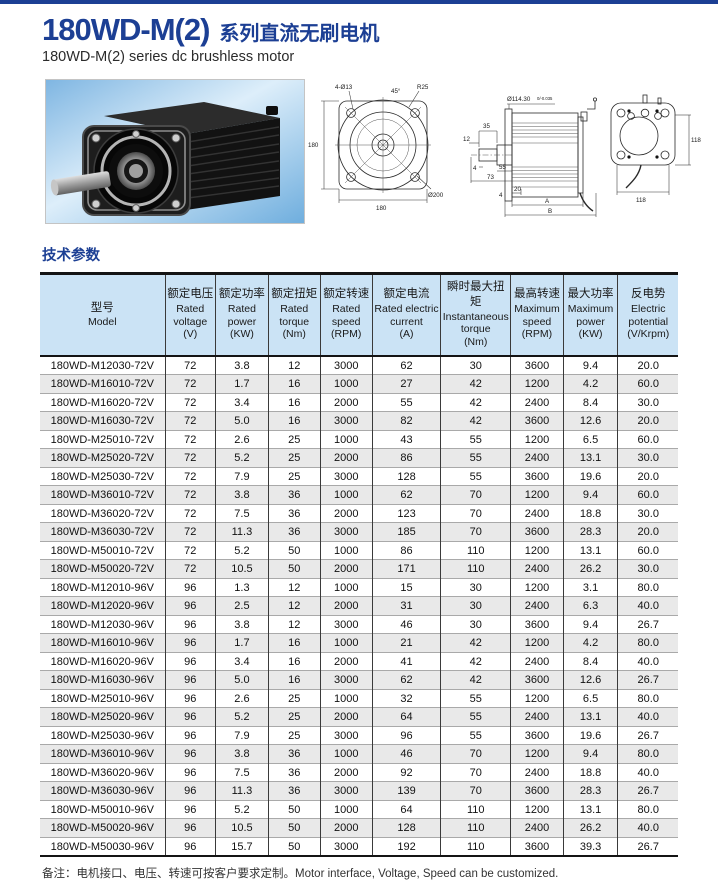 The width and height of the screenshot is (718, 894). Describe the element at coordinates (591, 402) in the screenshot. I see `value-cell: 8.4` at that location.